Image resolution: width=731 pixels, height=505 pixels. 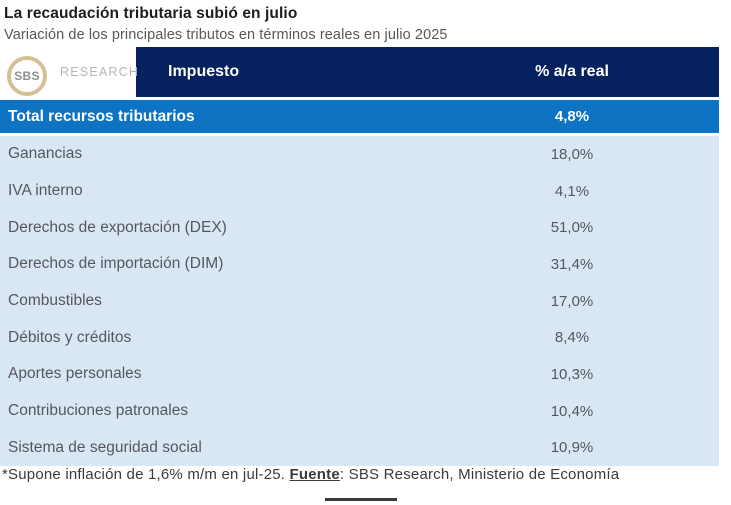 I want to click on row-label: Sistema de seguridad social, so click(x=105, y=447).